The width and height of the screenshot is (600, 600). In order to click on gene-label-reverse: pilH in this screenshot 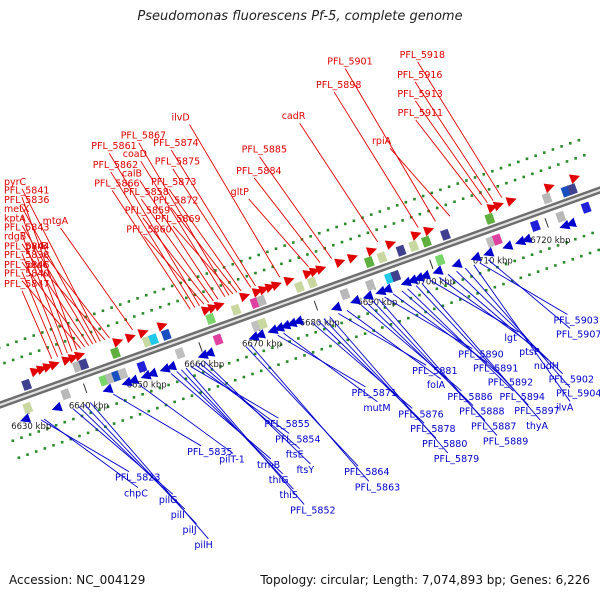, I will do `click(203, 545)`.